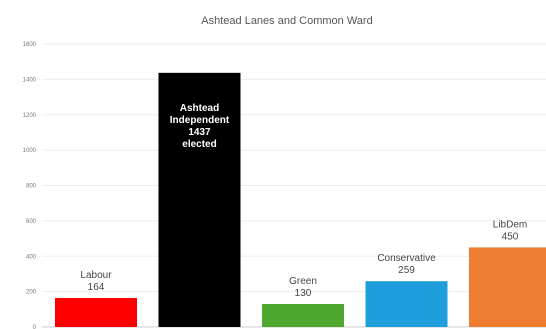  I want to click on y-tick-label: 1400, so click(30, 80).